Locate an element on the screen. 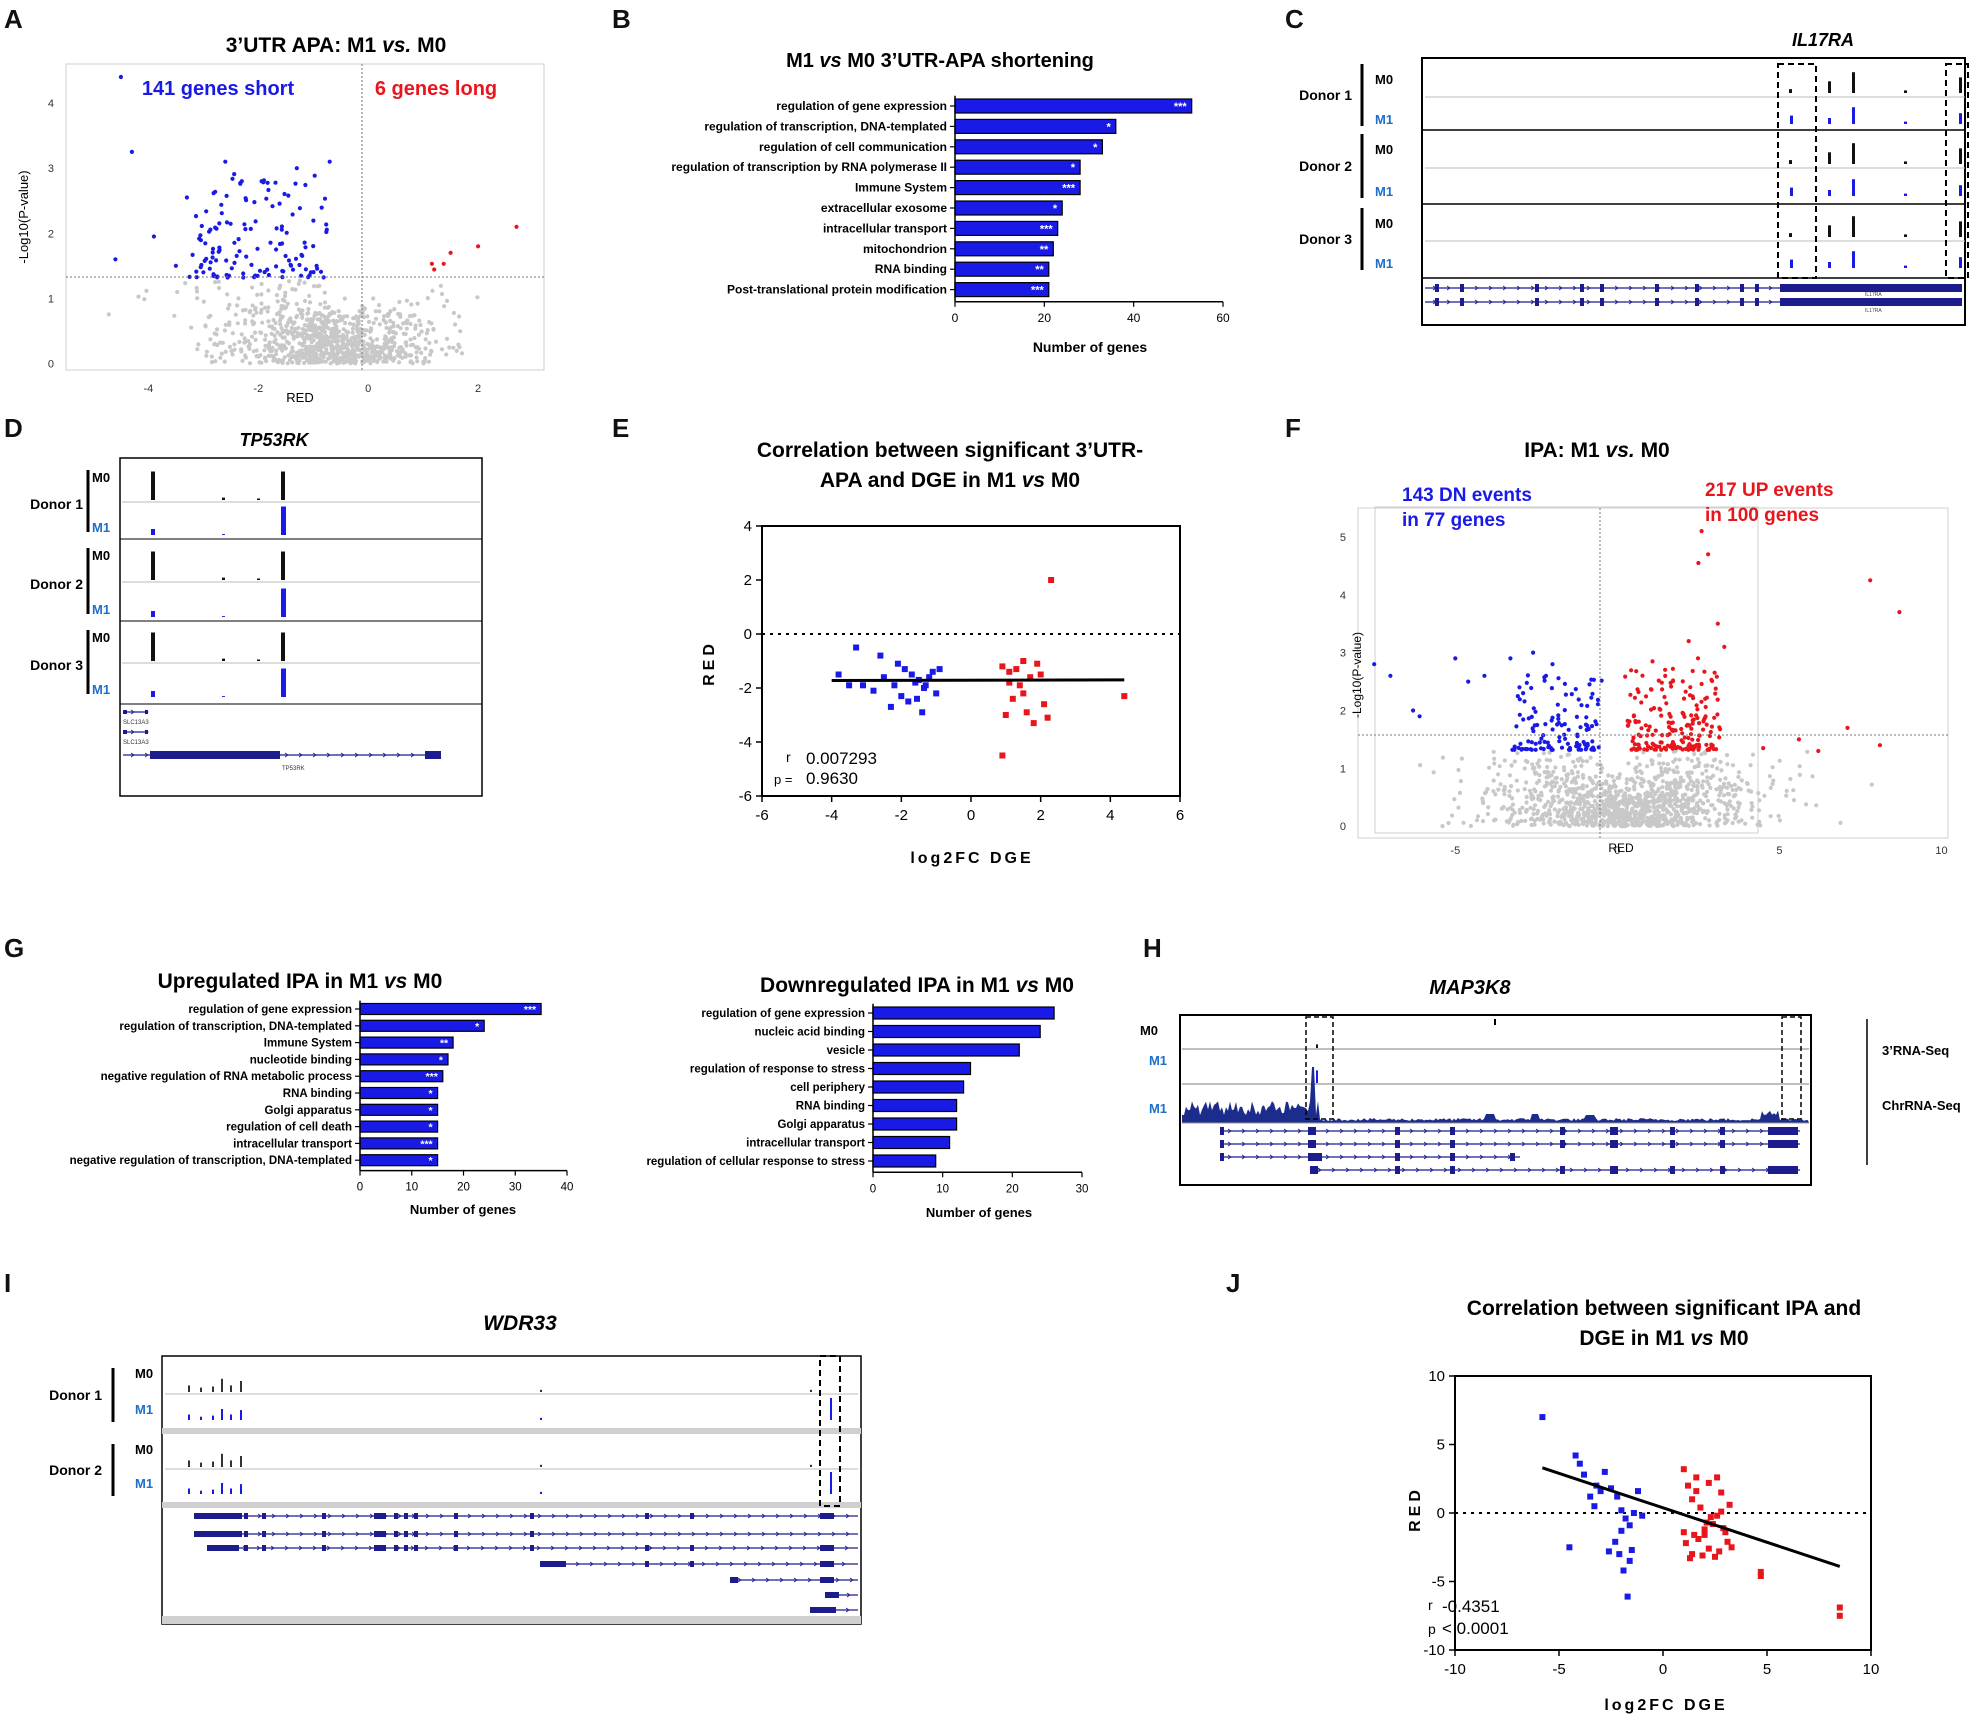  x-tick-label: 40 is located at coordinates (1134, 318).